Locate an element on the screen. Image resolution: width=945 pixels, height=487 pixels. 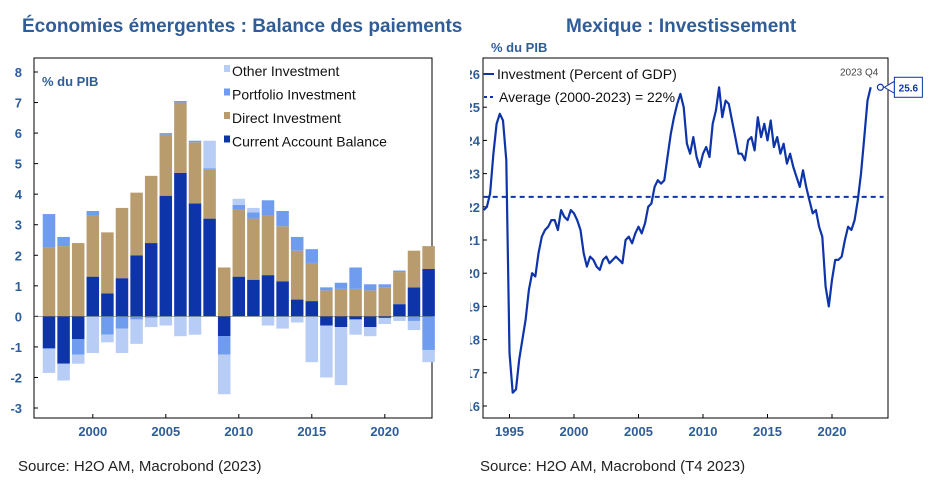
y-tick-label: 2 is located at coordinates (18, 255).